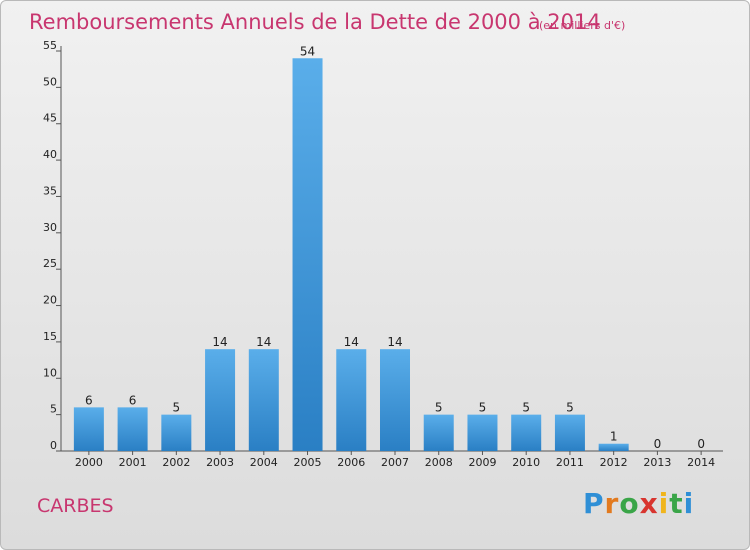 Image resolution: width=750 pixels, height=550 pixels. What do you see at coordinates (88, 429) in the screenshot?
I see `bar-2000` at bounding box center [88, 429].